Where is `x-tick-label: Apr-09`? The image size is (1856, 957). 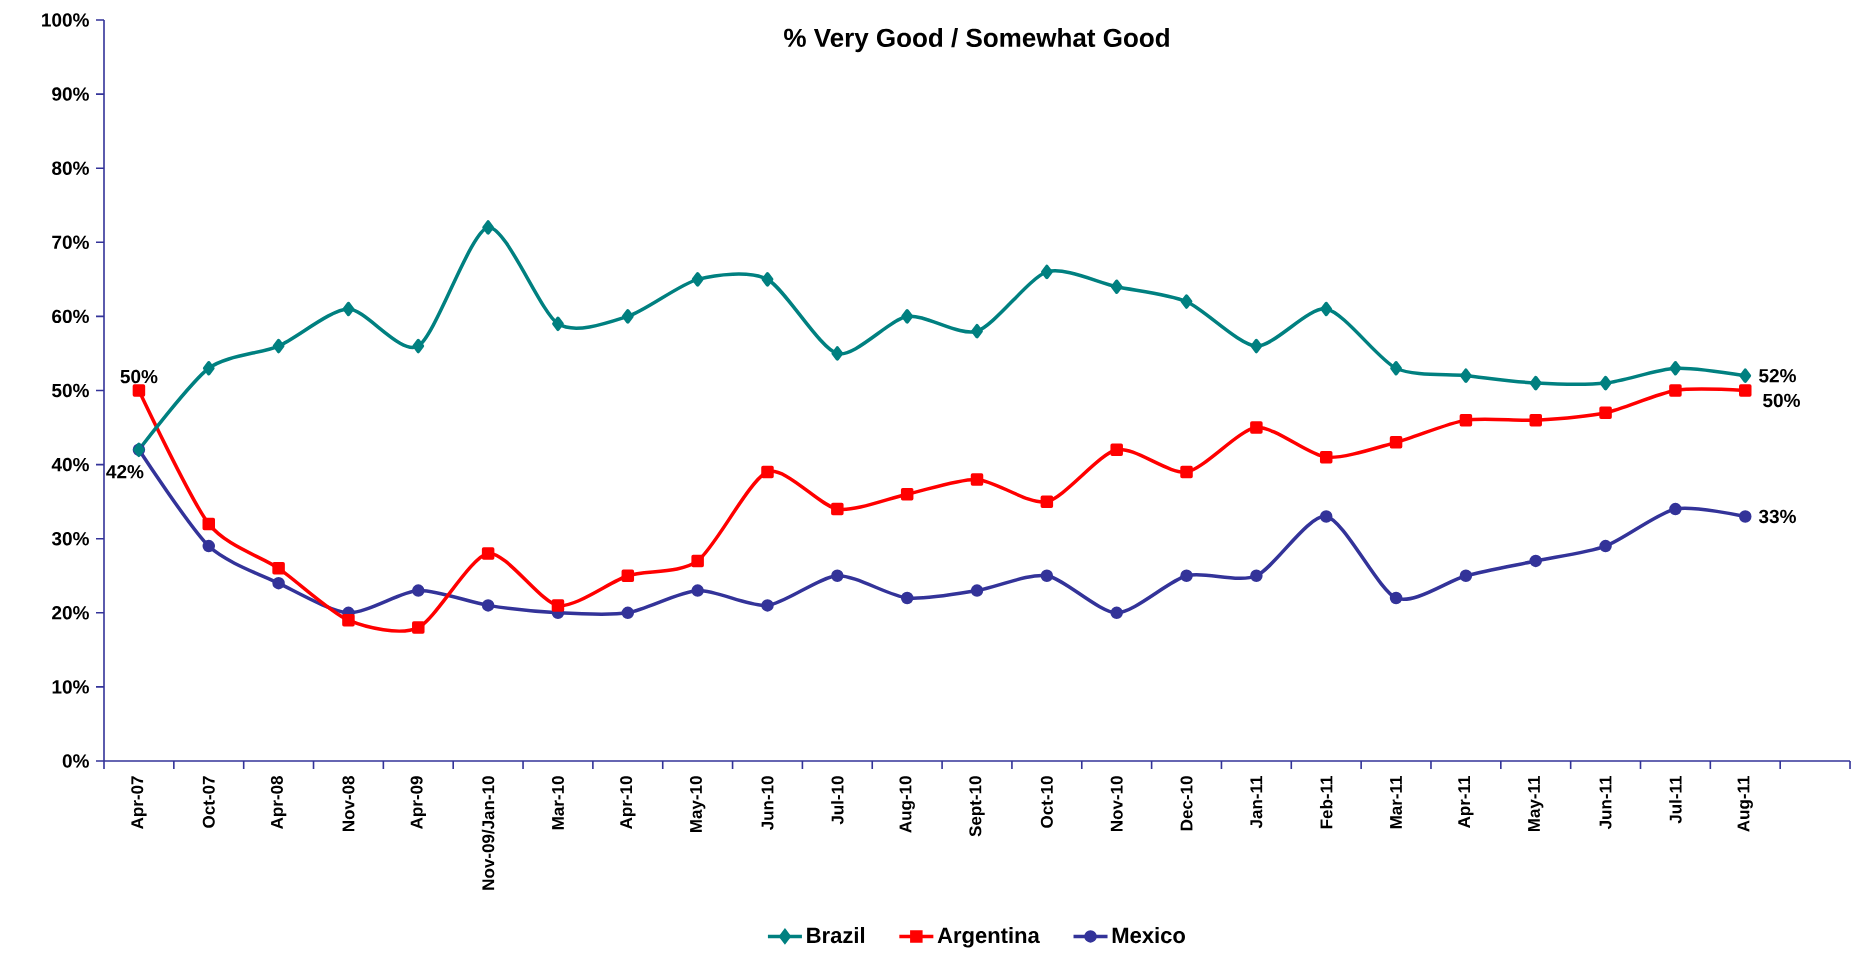
x-tick-label: Apr-09 is located at coordinates (418, 802).